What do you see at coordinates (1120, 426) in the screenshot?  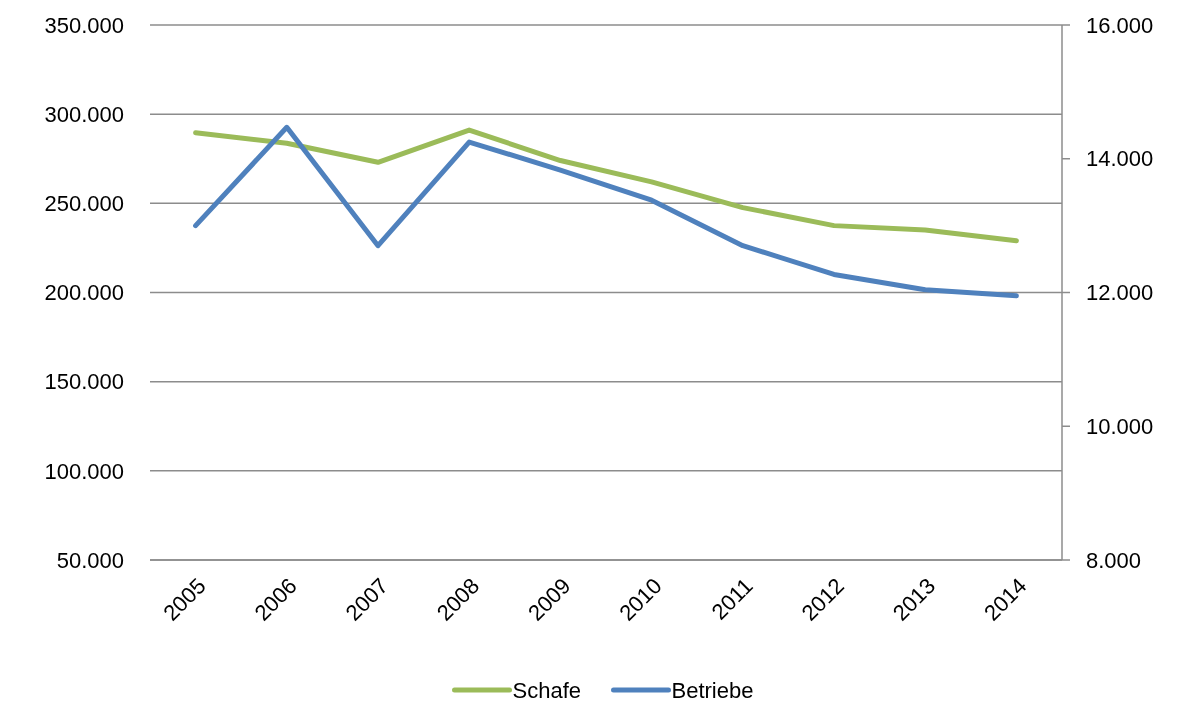 I see `y2-tick-label: 10.000` at bounding box center [1120, 426].